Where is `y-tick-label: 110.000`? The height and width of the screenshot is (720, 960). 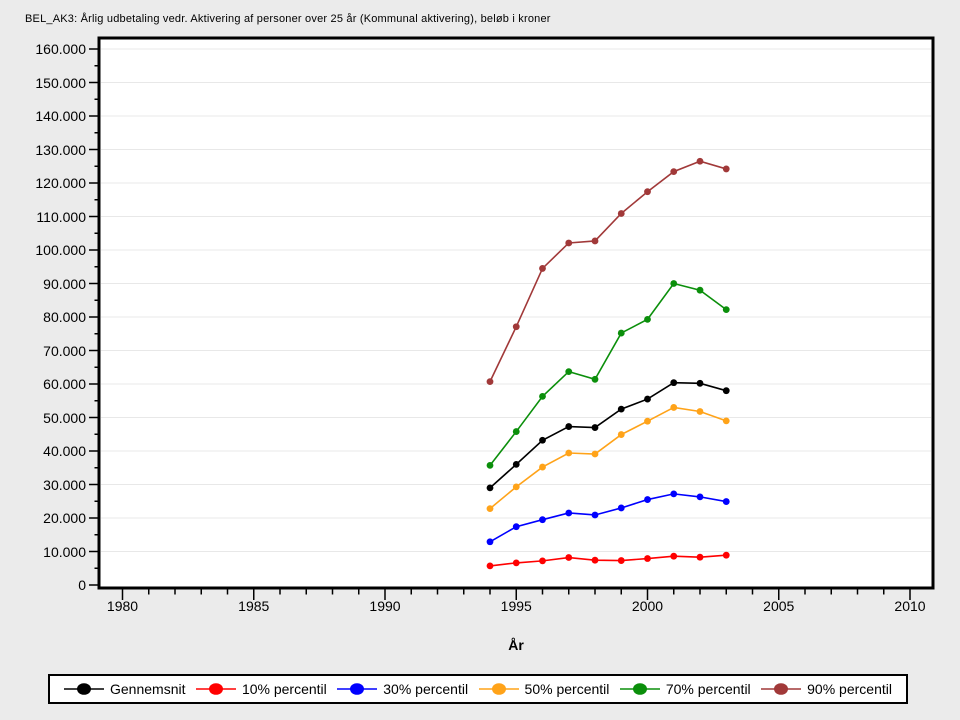
y-tick-label: 110.000 is located at coordinates (61, 216).